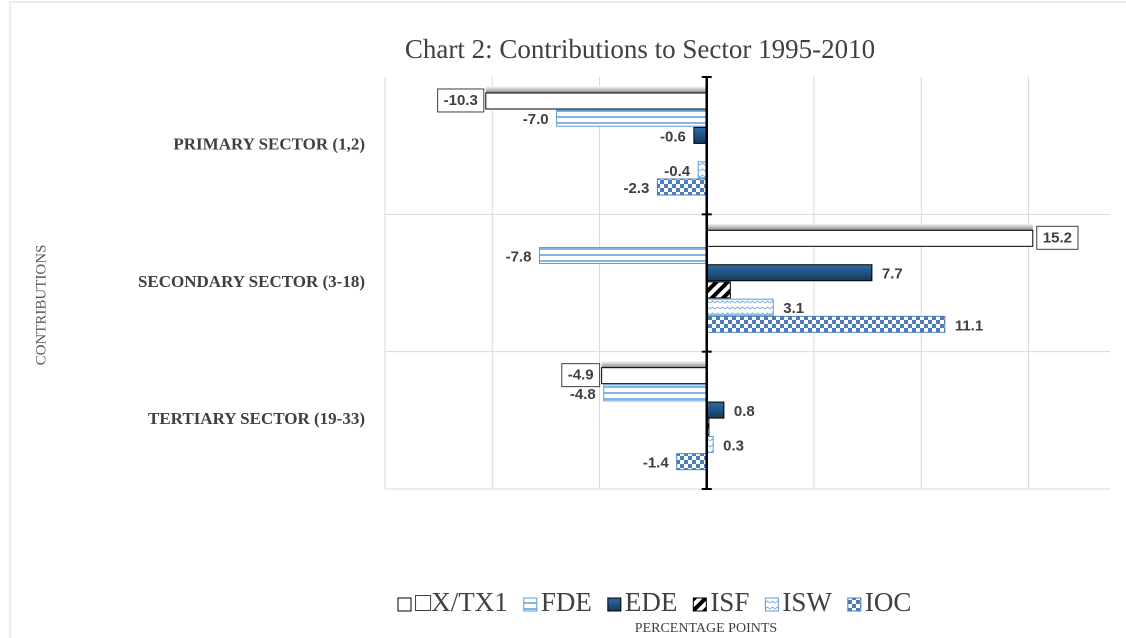 This screenshot has height=638, width=1126. I want to click on data-label: -10.3, so click(461, 100).